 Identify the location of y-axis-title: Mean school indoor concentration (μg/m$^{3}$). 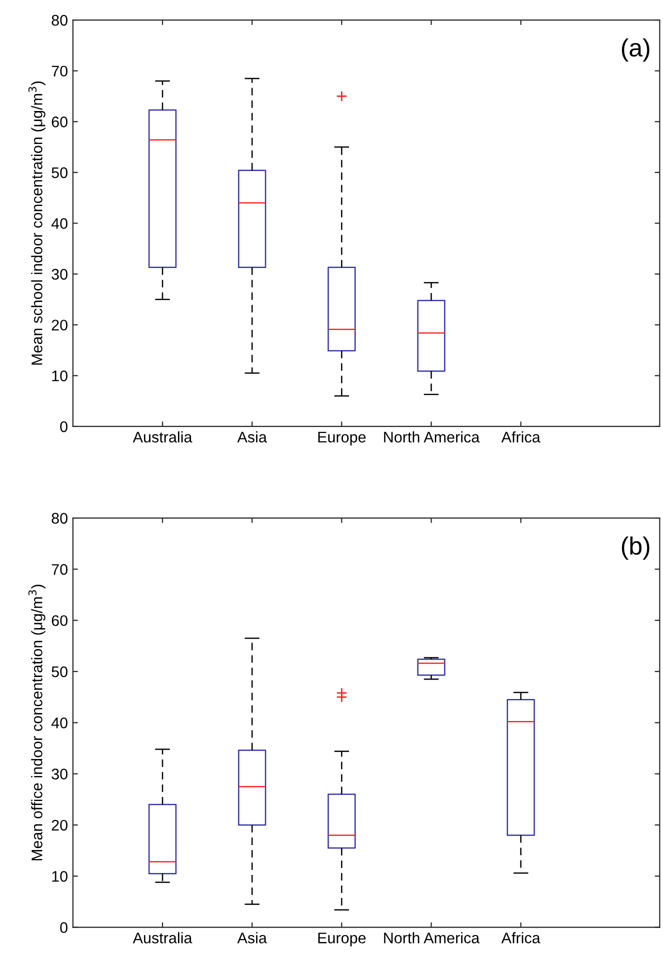
(37, 223).